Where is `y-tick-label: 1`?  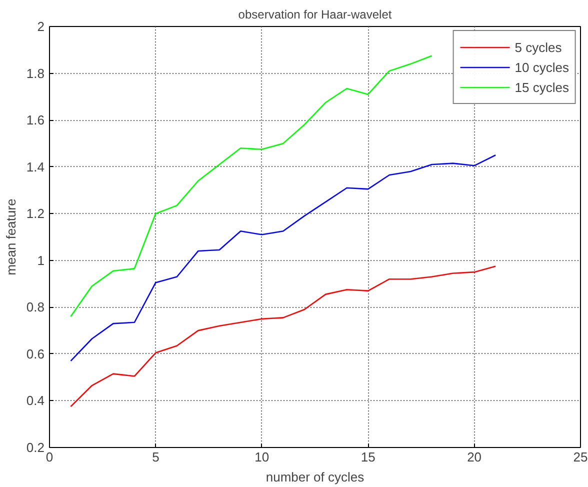 y-tick-label: 1 is located at coordinates (41, 260).